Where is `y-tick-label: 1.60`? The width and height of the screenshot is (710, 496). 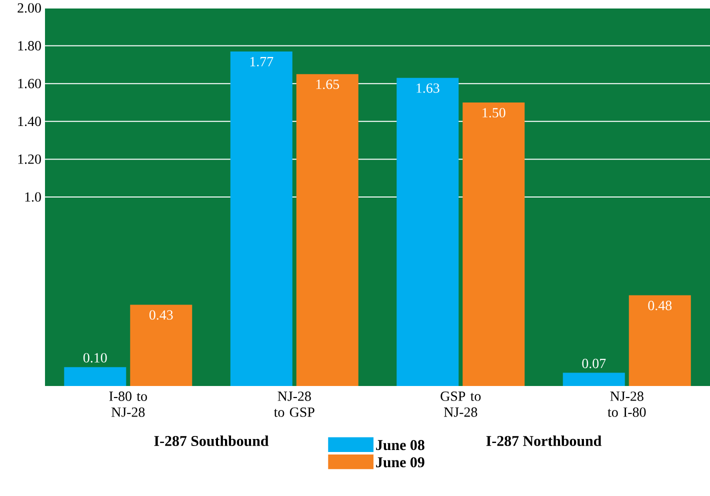
y-tick-label: 1.60 is located at coordinates (29, 83).